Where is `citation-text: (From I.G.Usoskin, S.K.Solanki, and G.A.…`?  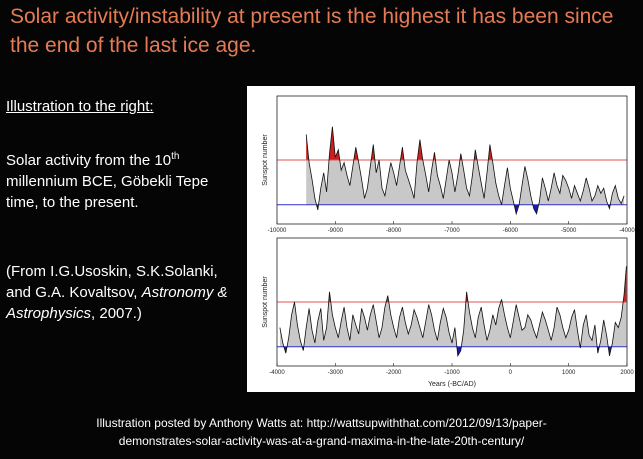
citation-text: (From I.G.Usoskin, S.K.Solanki, and G.A.… is located at coordinates (118, 292).